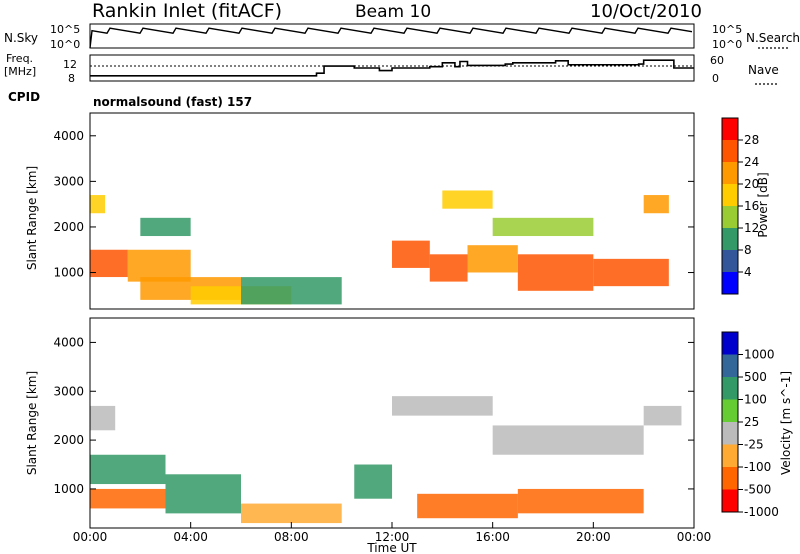 This screenshot has height=554, width=800. I want to click on cpid-label: CPID, so click(24, 97).